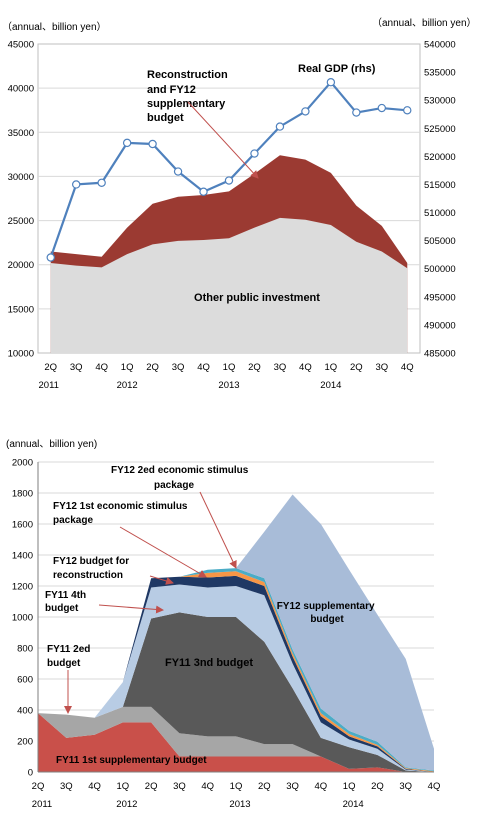 The height and width of the screenshot is (829, 477). I want to click on arrow-fy11-4th, so click(131, 609).